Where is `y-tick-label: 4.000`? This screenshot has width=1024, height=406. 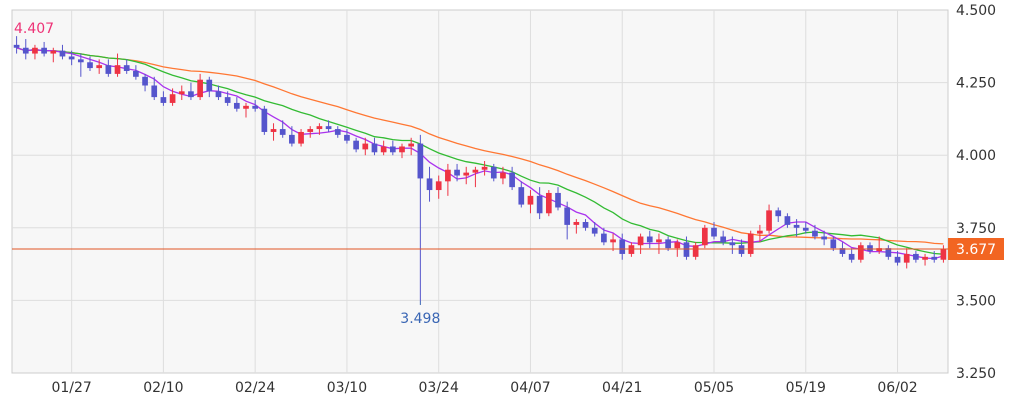 y-tick-label: 4.000 is located at coordinates (976, 156).